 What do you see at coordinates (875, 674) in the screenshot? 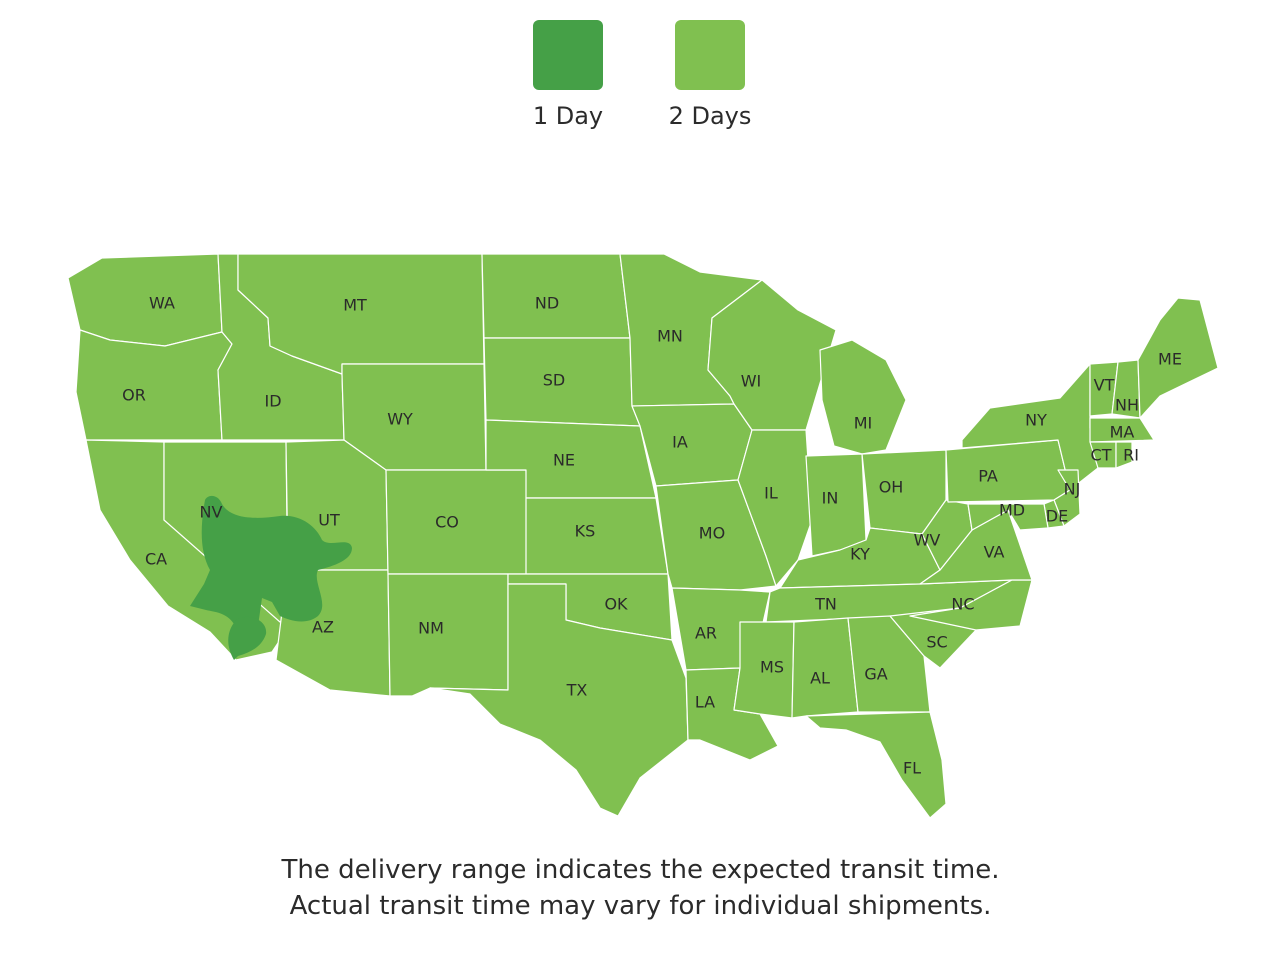
I see `state-label-ga: GA` at bounding box center [875, 674].